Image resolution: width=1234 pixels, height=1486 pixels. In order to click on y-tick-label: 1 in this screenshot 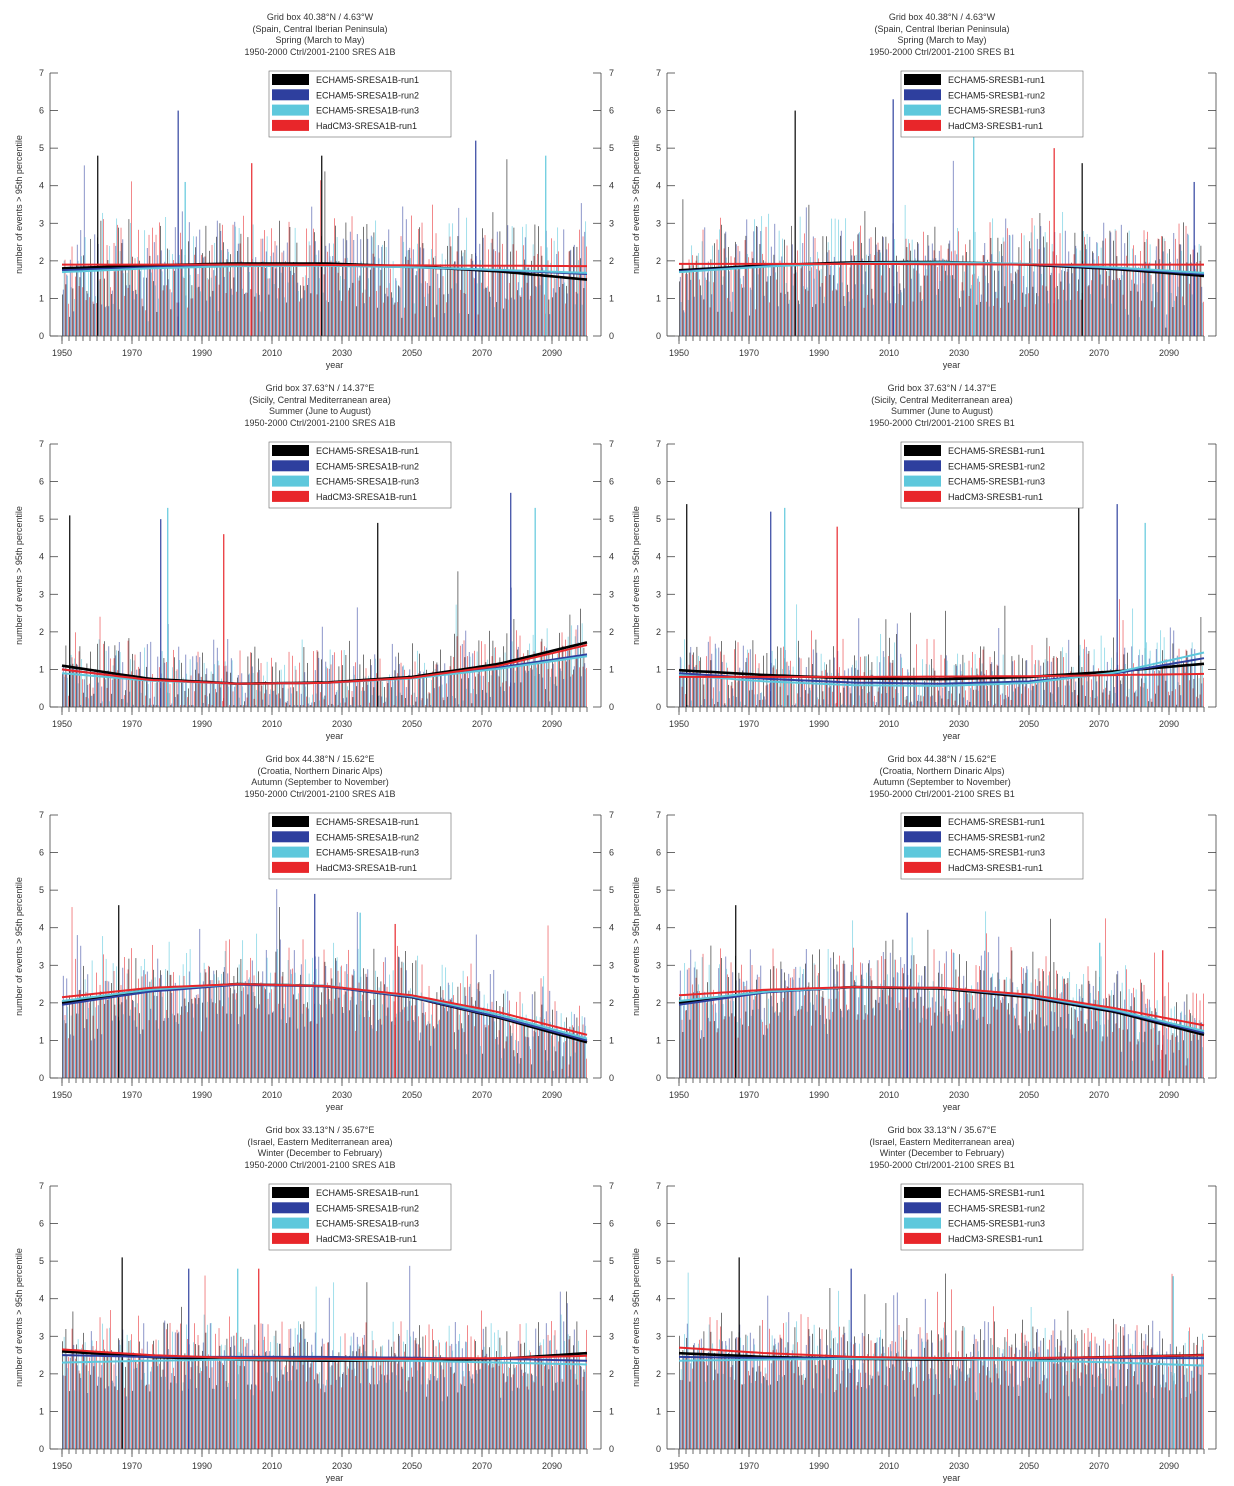, I will do `click(41, 1040)`.